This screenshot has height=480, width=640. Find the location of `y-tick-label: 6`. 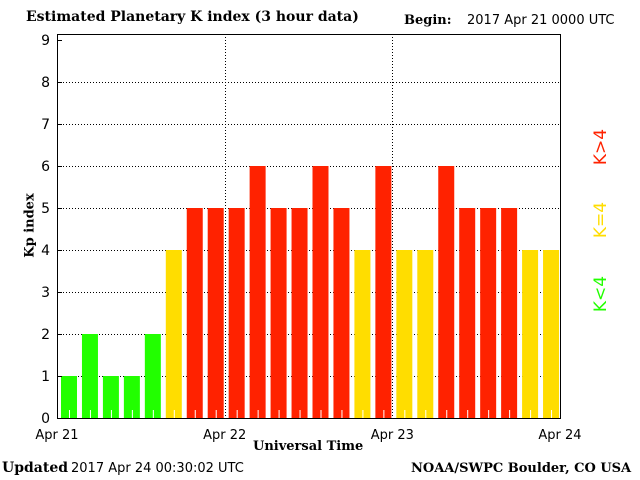

y-tick-label: 6 is located at coordinates (45, 167).